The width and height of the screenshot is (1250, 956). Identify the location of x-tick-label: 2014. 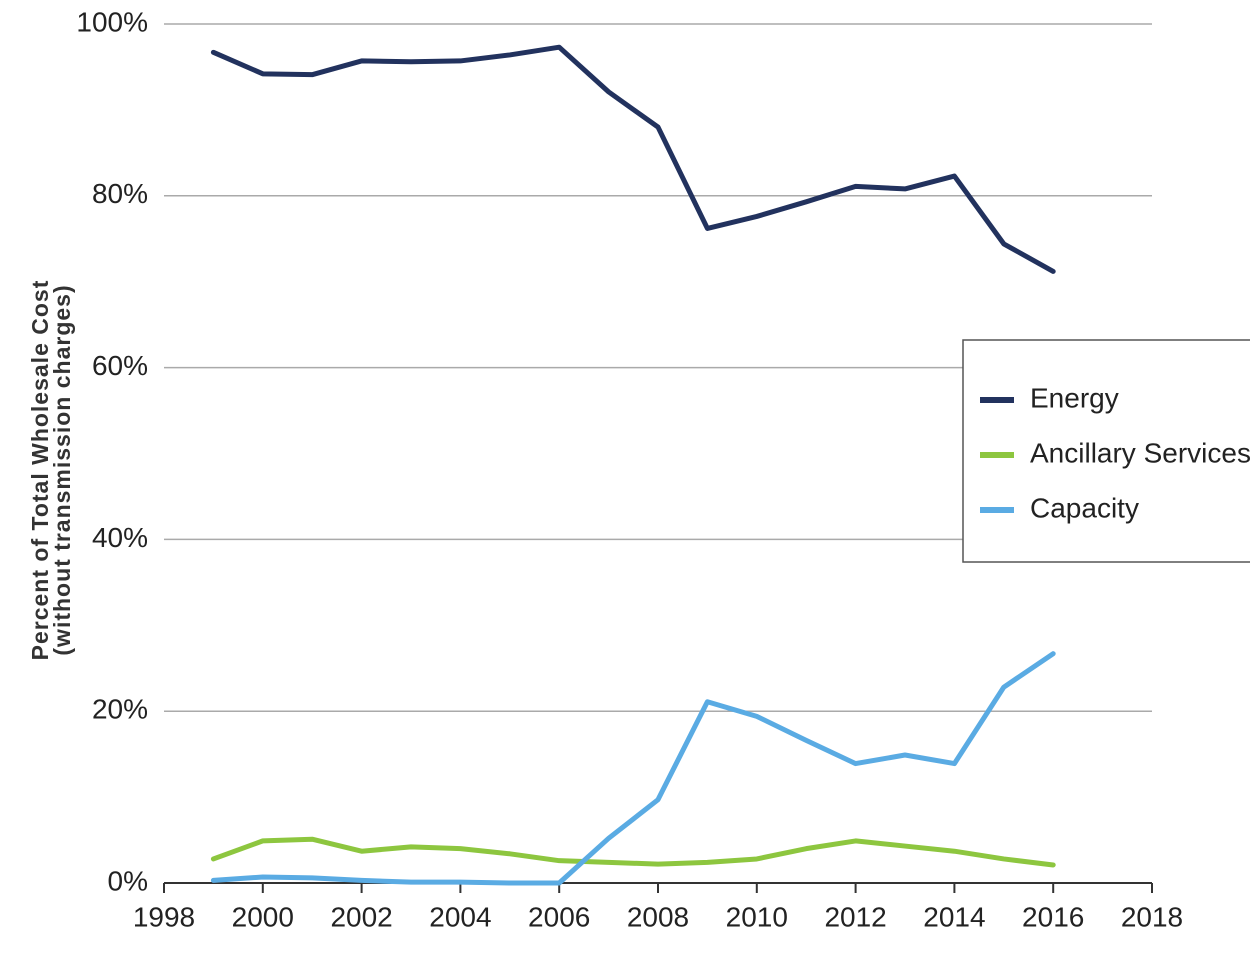
(954, 916).